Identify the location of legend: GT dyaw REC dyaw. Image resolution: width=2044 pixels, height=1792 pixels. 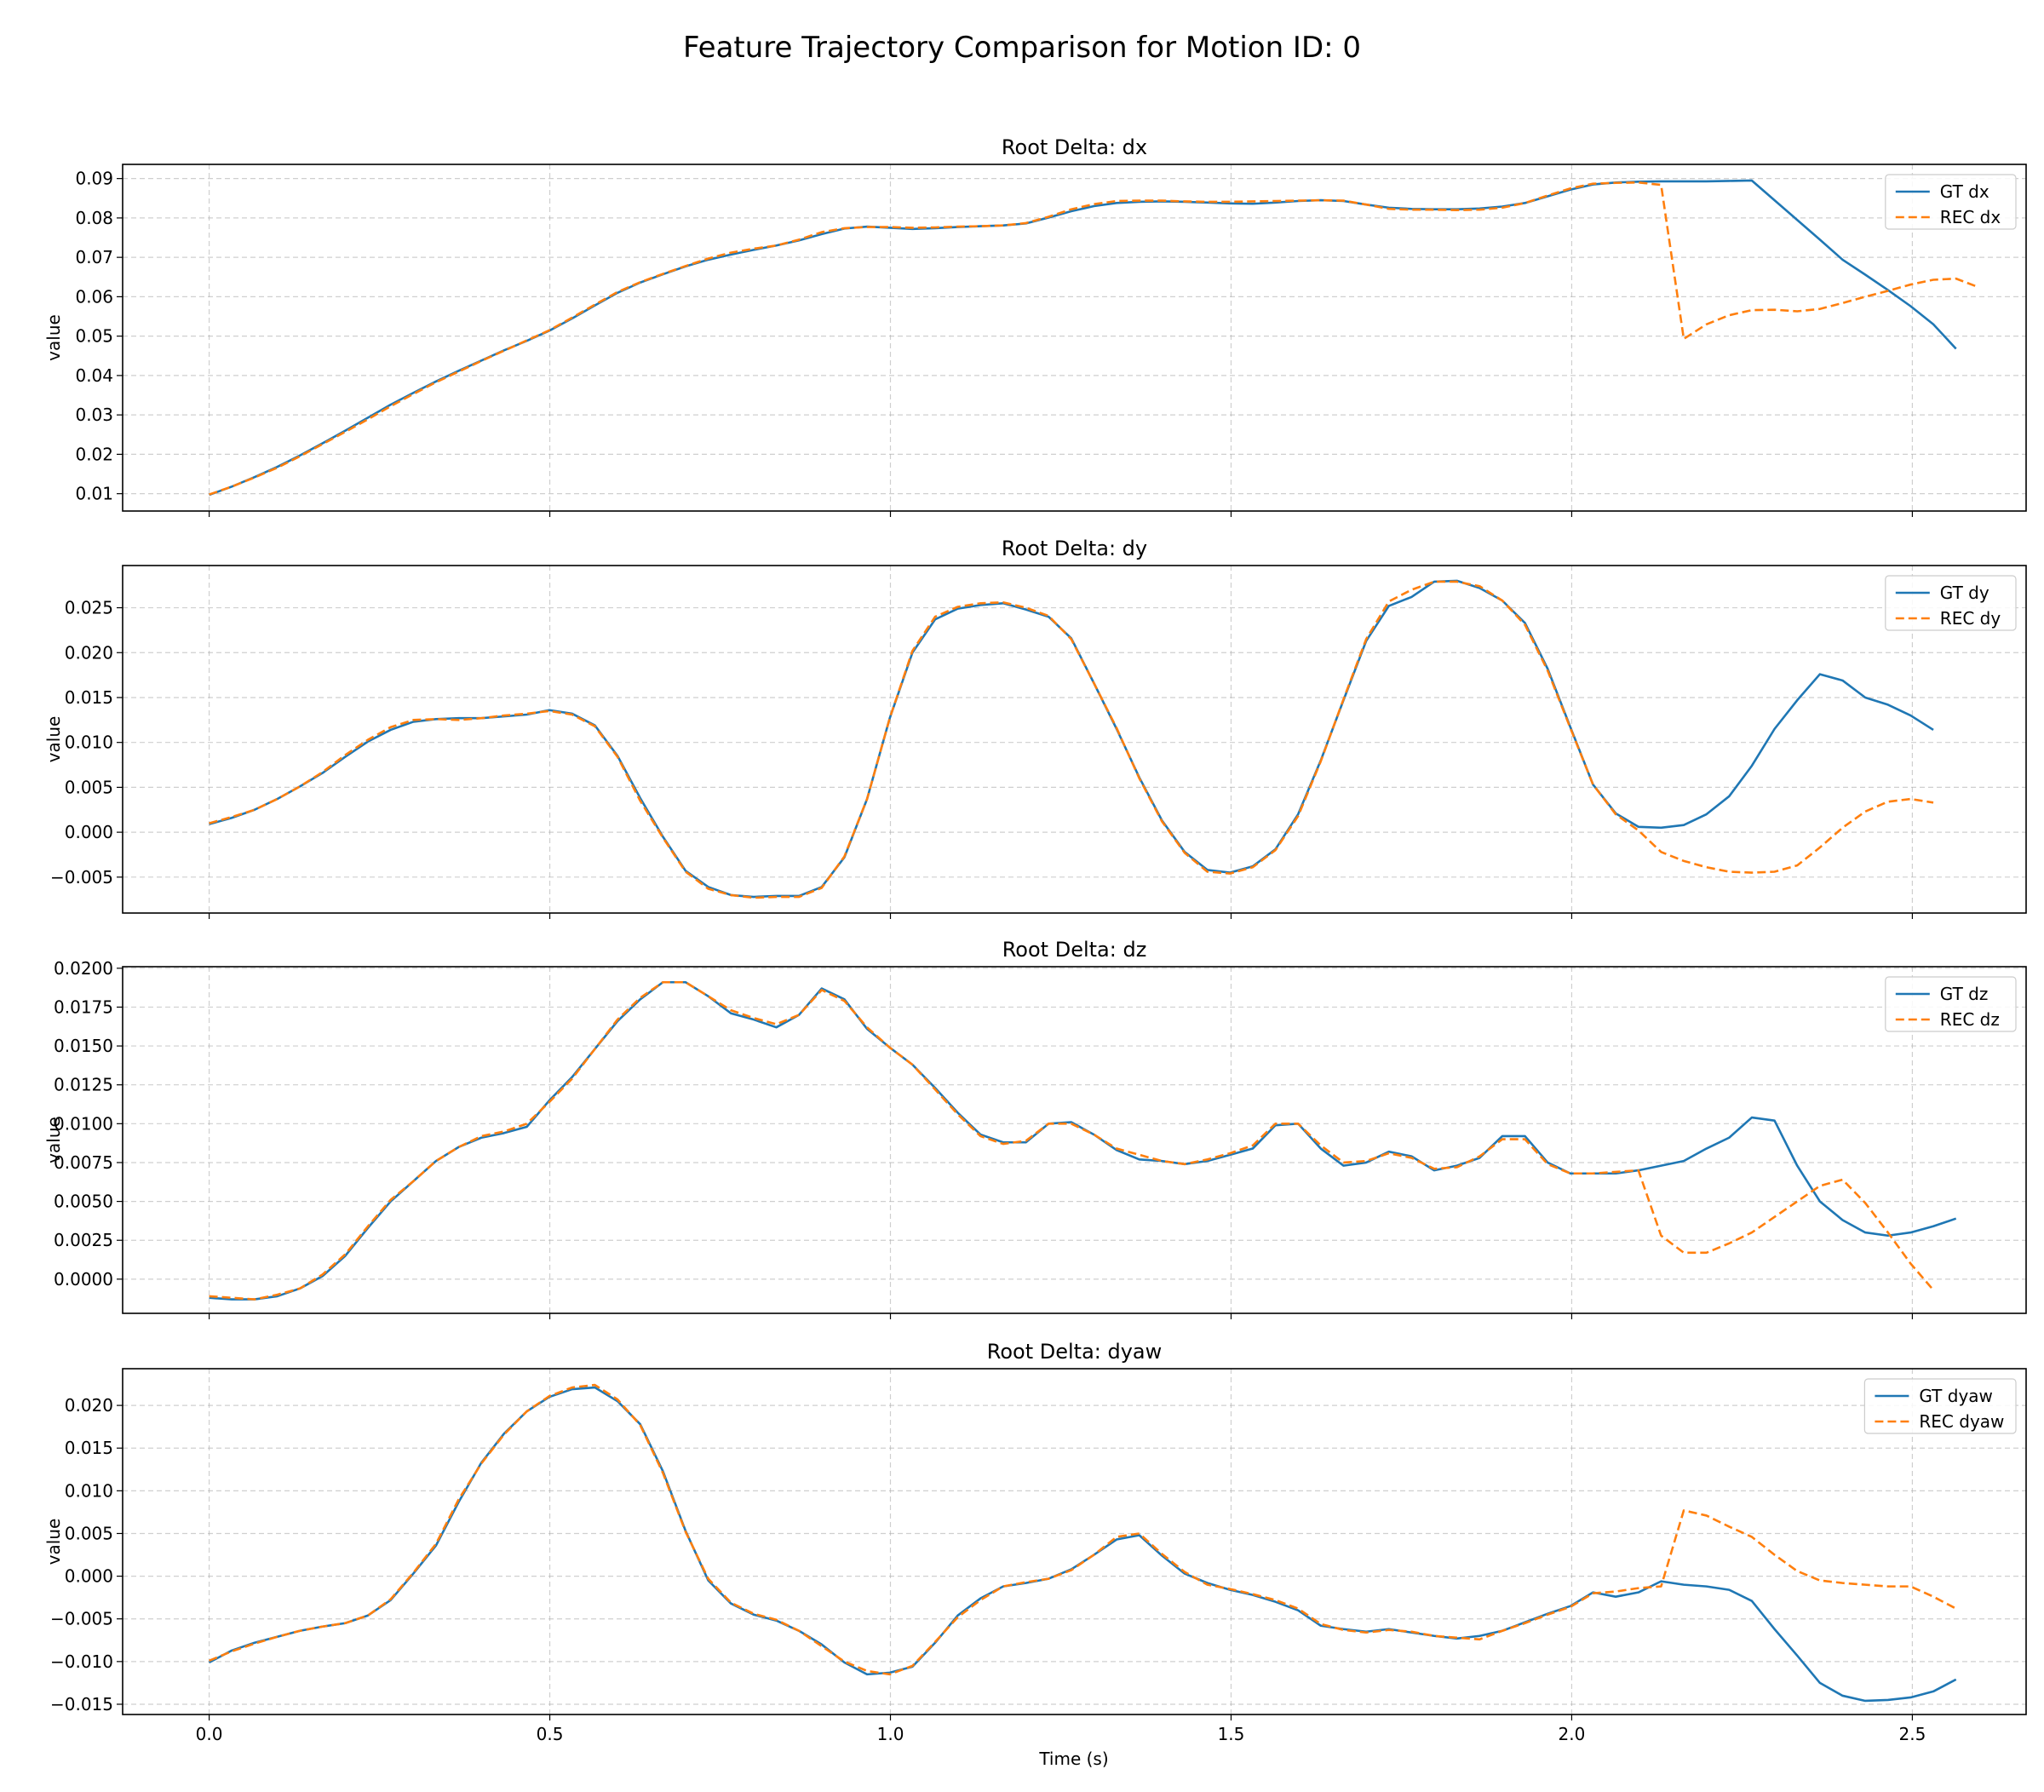
(1940, 1406).